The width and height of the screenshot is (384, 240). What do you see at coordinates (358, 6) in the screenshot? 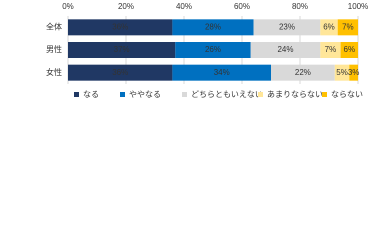
I see `x-tick-label: 100%` at bounding box center [358, 6].